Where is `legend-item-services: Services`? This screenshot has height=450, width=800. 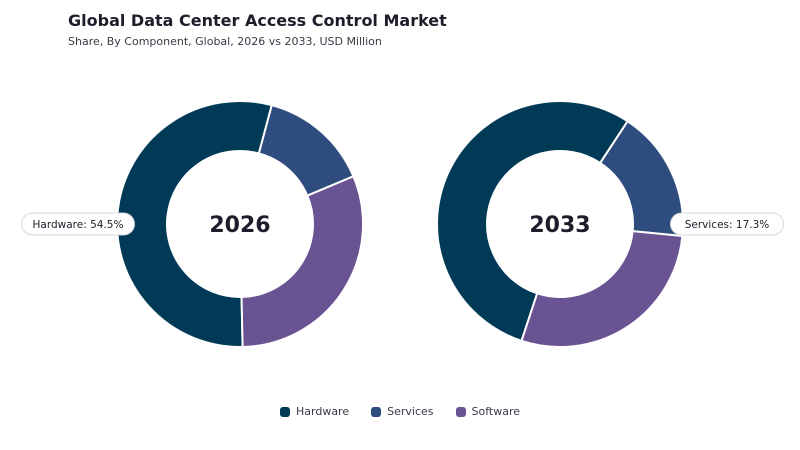 legend-item-services: Services is located at coordinates (402, 411).